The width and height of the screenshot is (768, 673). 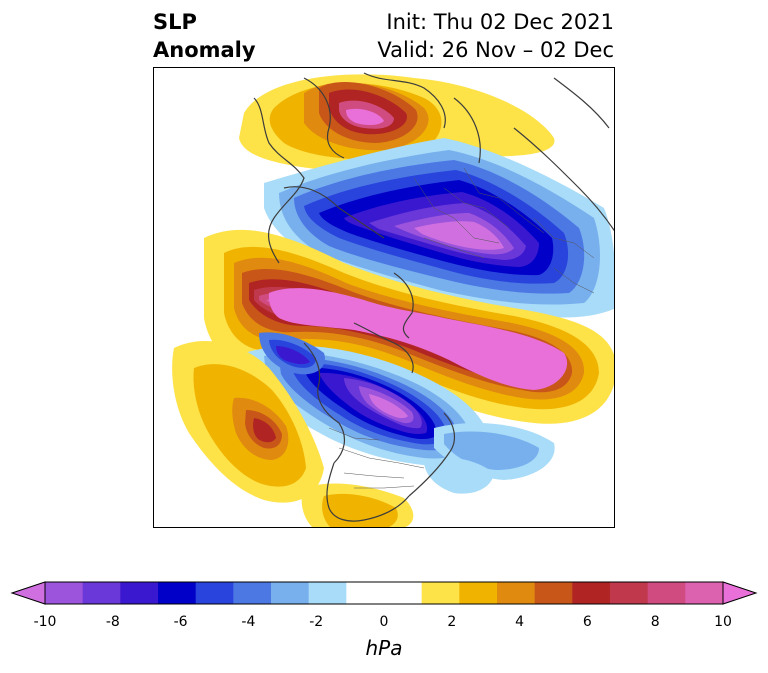 I want to click on anomaly-low-pacific, so click(x=366, y=406).